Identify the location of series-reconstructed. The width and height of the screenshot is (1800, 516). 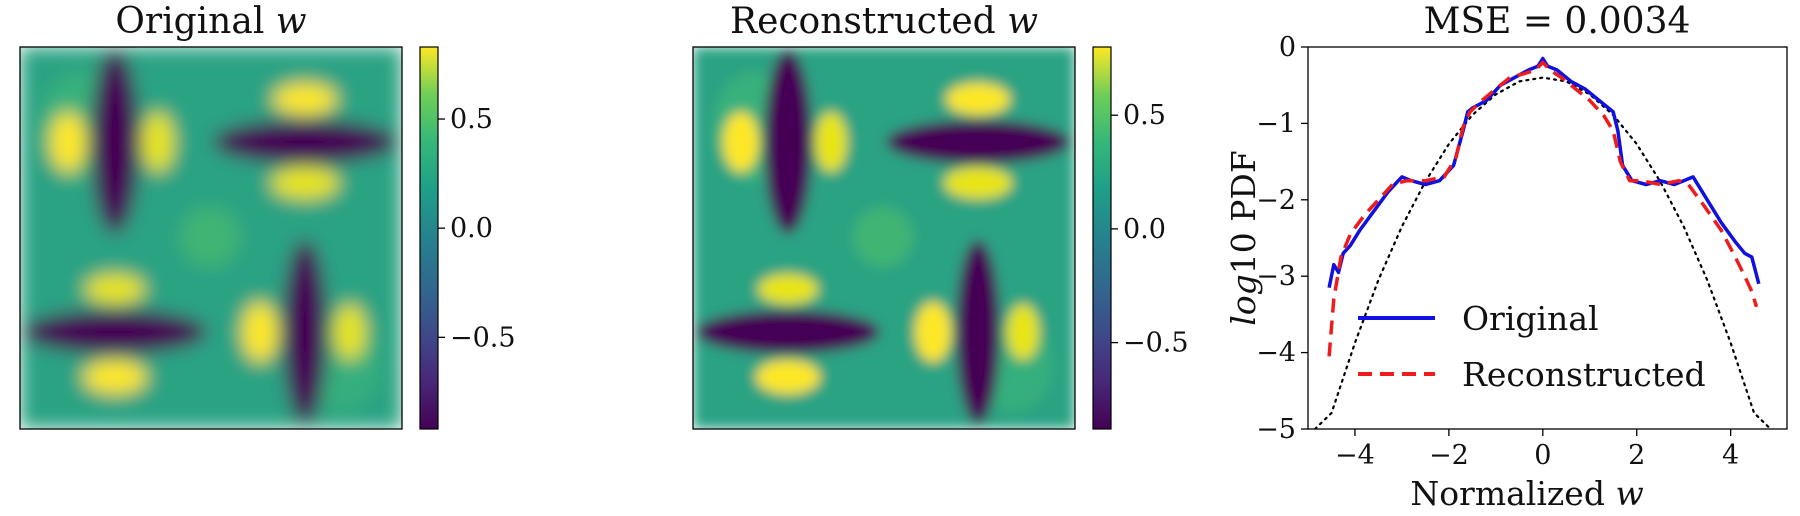
(1543, 208).